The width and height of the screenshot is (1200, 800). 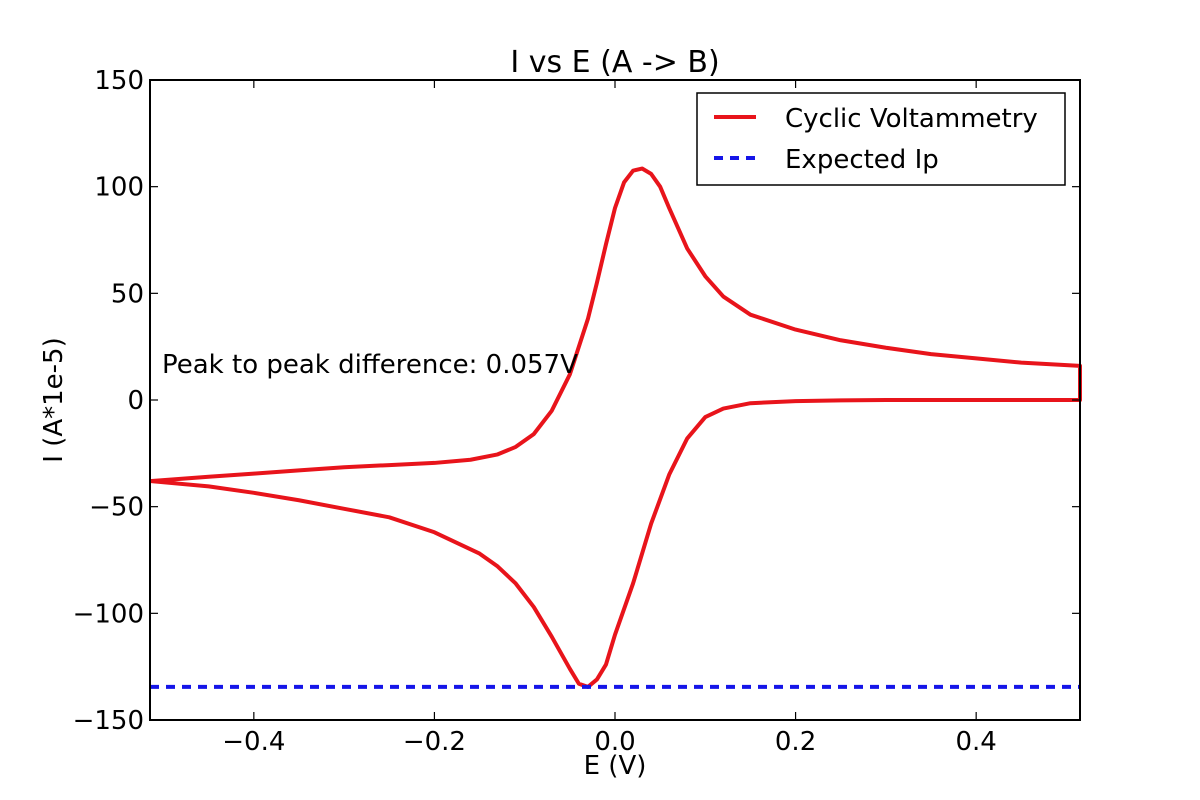 What do you see at coordinates (135, 401) in the screenshot?
I see `y-tick-label: 0` at bounding box center [135, 401].